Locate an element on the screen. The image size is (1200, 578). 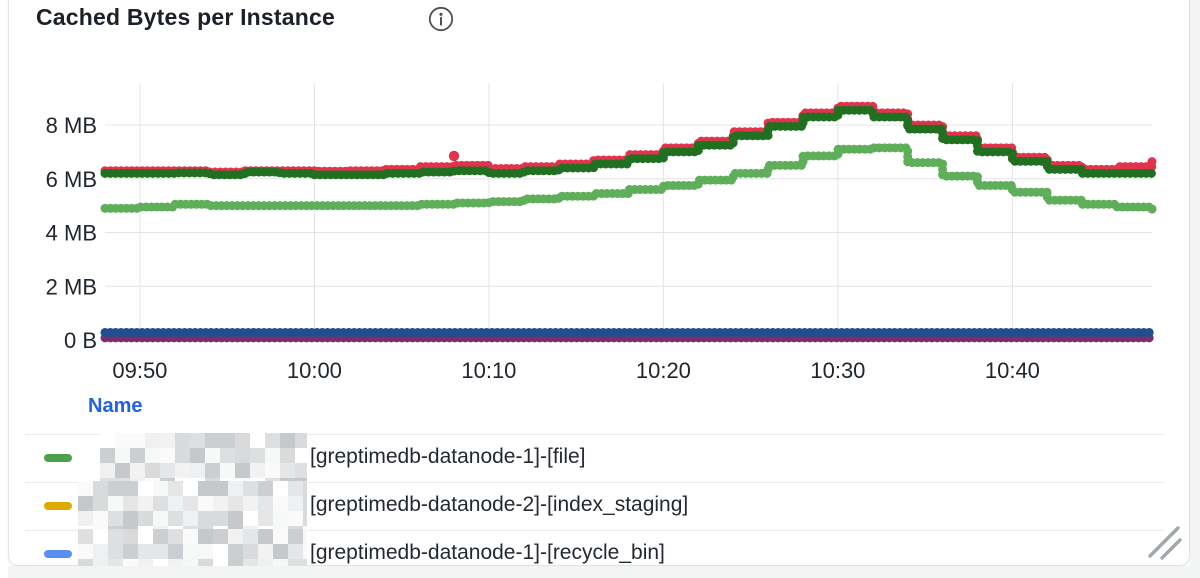
series-label: [greptimedb-datanode-1]-[file] is located at coordinates (448, 456).